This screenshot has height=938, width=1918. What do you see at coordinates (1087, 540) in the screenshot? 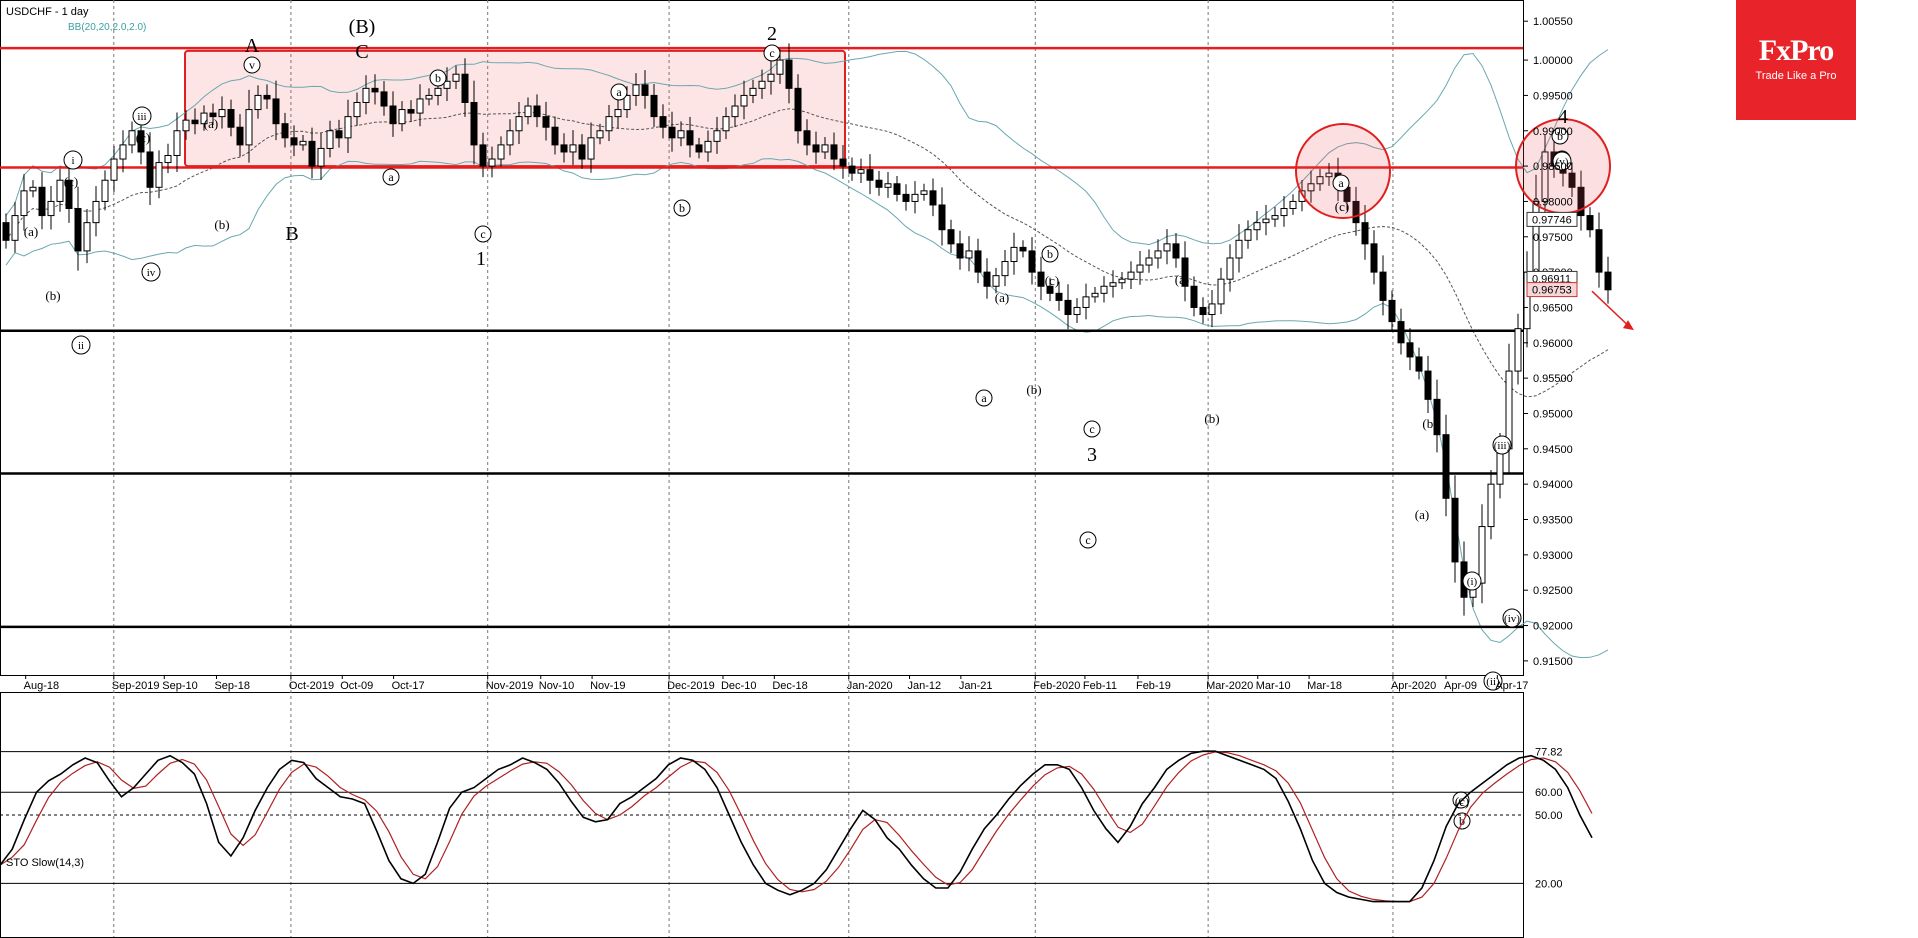
I see `wave-label-minor: c` at bounding box center [1087, 540].